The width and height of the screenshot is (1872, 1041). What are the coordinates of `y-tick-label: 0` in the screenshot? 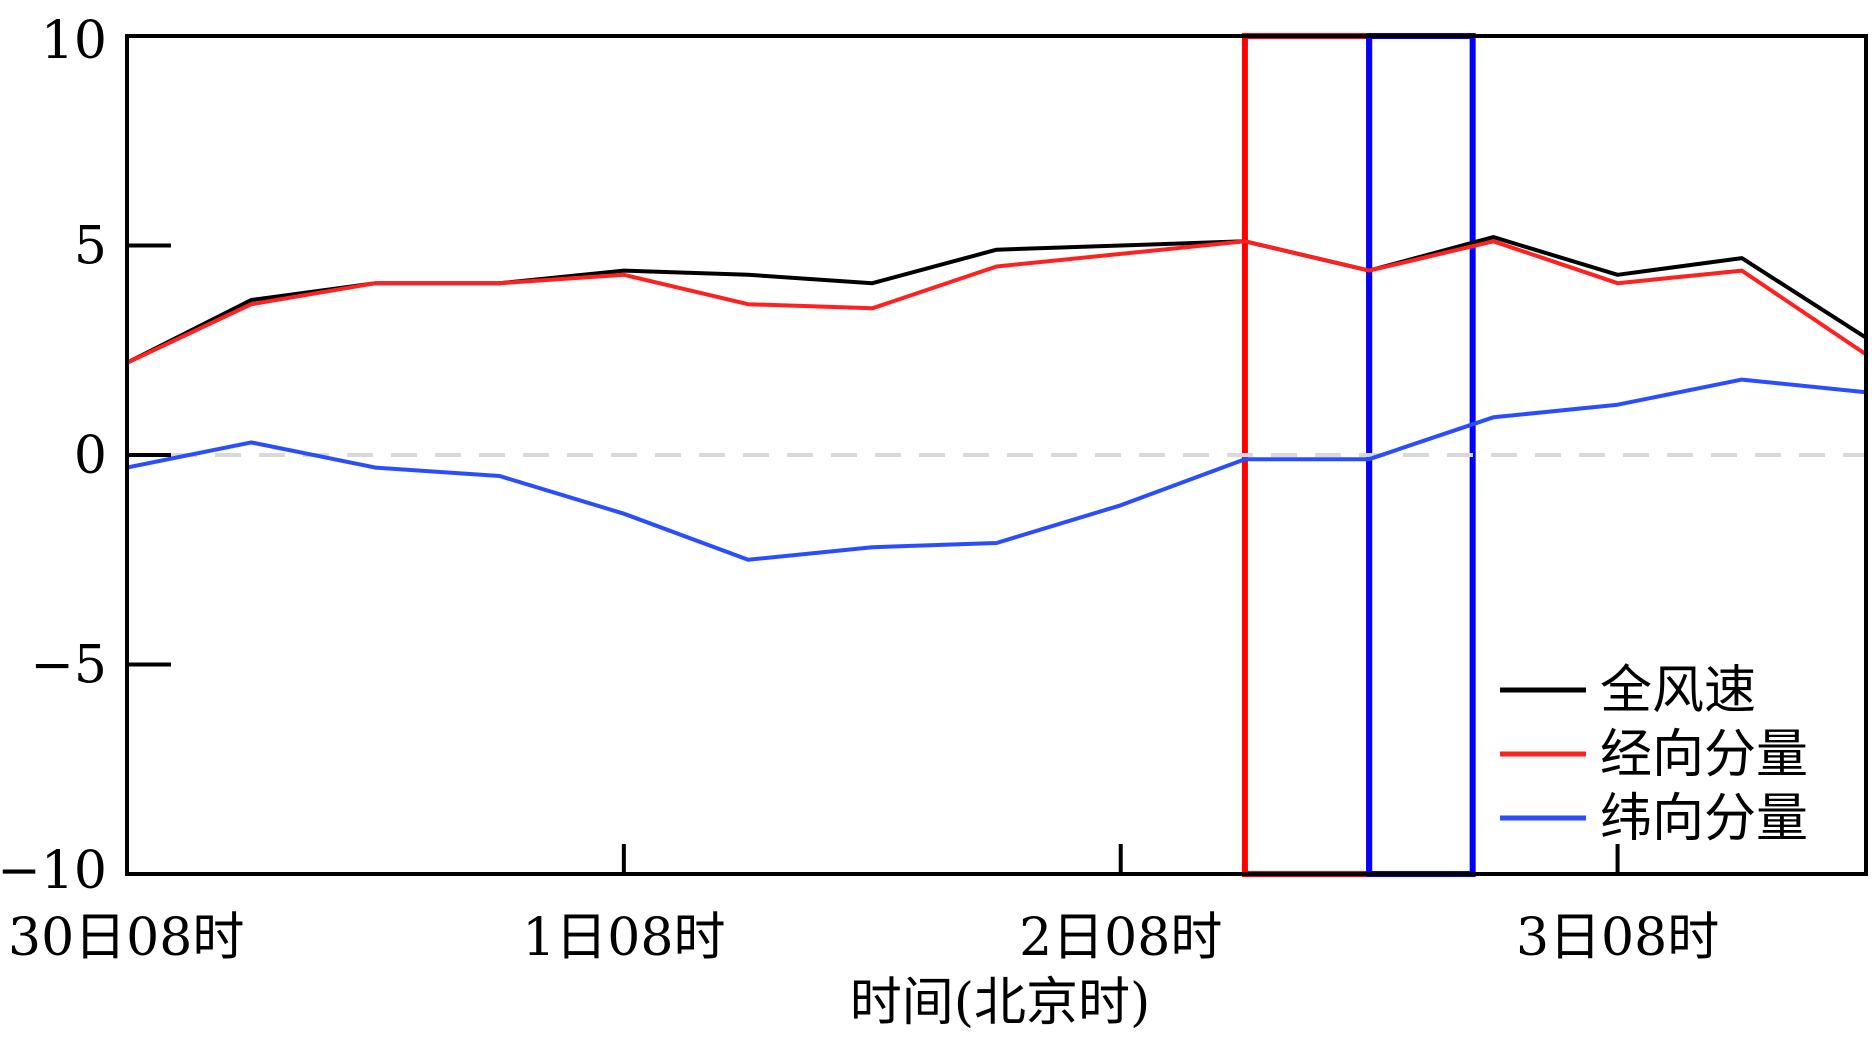 It's located at (90, 456).